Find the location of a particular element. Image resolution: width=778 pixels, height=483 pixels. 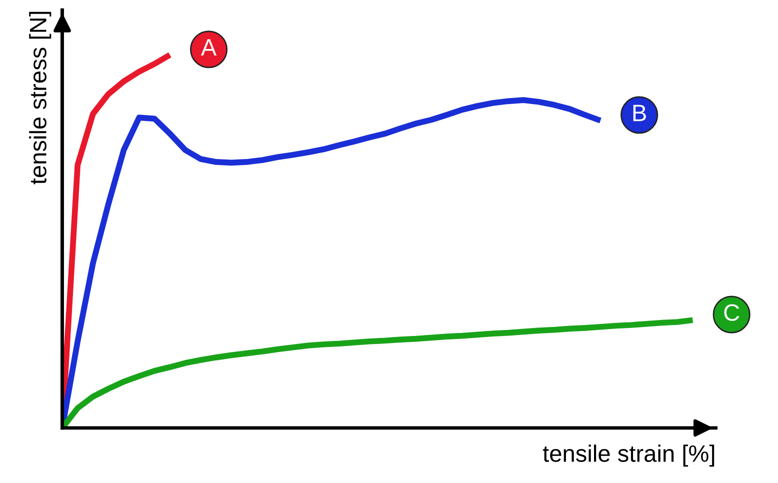

series-label: B is located at coordinates (639, 113).